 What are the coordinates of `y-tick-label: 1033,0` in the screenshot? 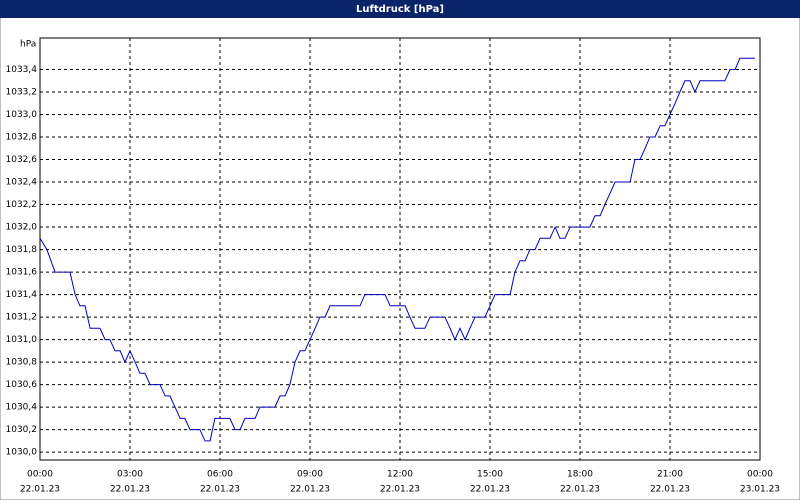 It's located at (22, 115).